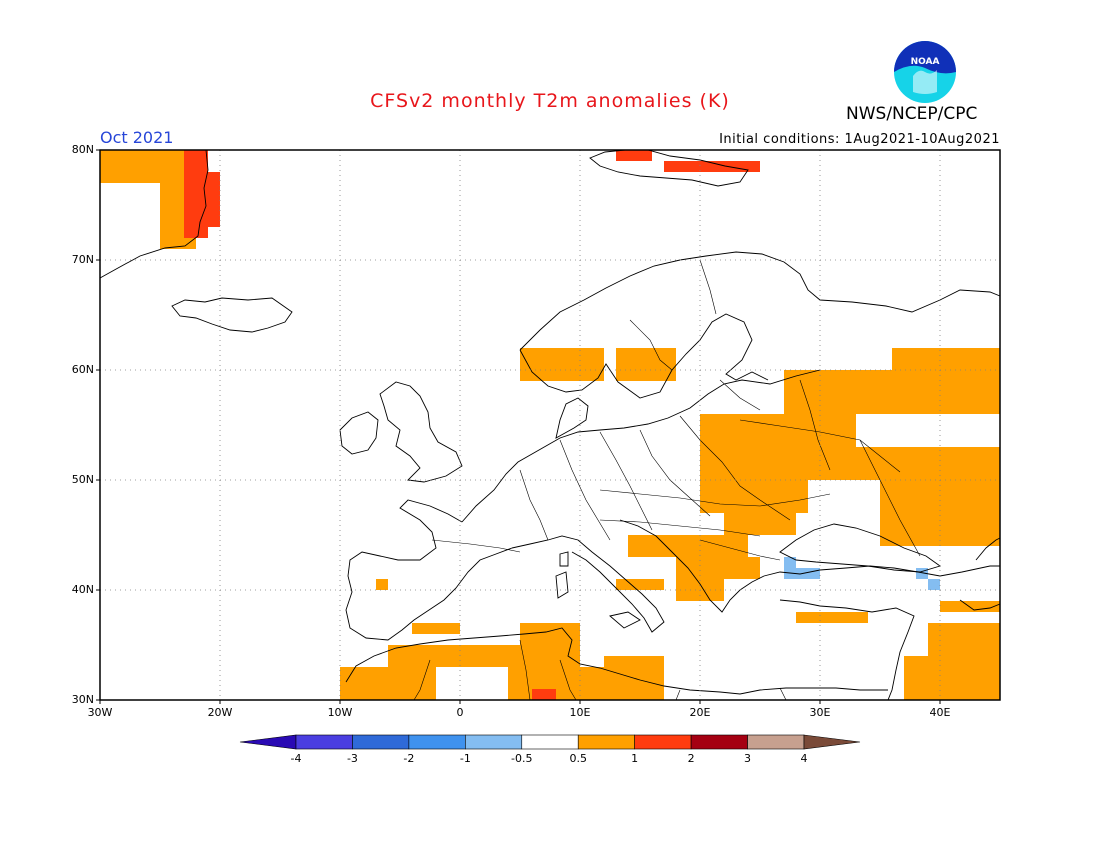 Image resolution: width=1100 pixels, height=850 pixels. Describe the element at coordinates (82, 259) in the screenshot. I see `latitude-label: 70N` at that location.